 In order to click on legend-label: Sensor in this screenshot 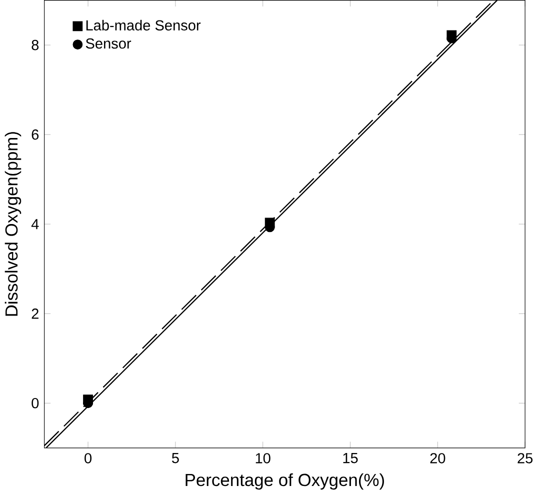, I will do `click(109, 43)`.